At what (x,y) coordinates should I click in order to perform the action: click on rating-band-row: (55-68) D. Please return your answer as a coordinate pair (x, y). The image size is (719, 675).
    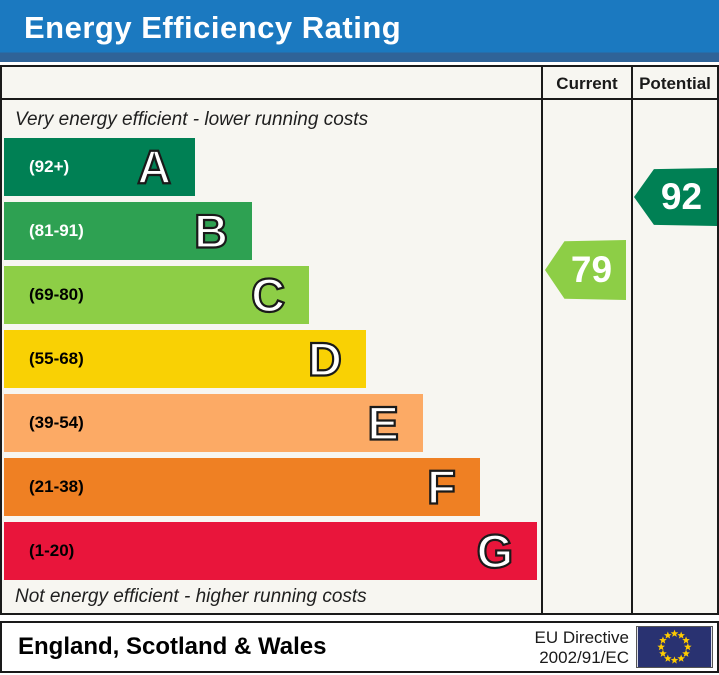
    Looking at the image, I should click on (185, 359).